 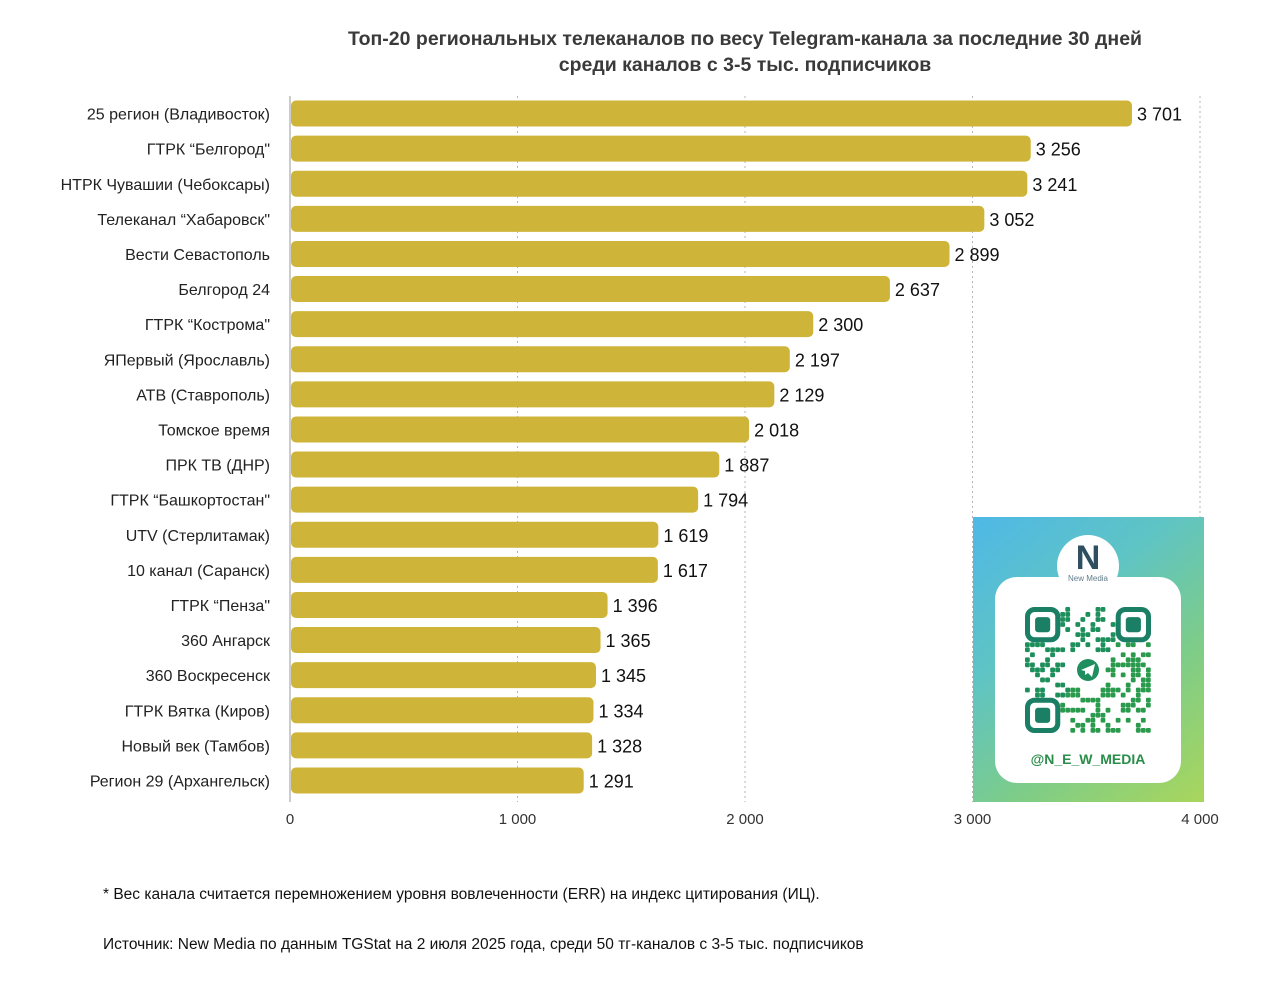 I want to click on telegram-plane-icon, so click(x=1088, y=670).